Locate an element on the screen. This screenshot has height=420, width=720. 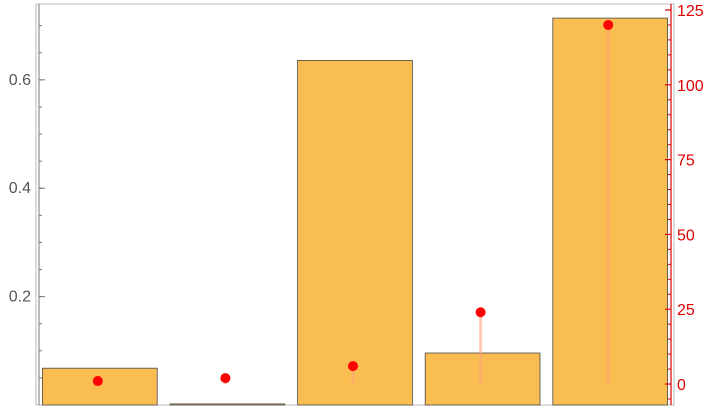
right-tick-label: 50 is located at coordinates (686, 235).